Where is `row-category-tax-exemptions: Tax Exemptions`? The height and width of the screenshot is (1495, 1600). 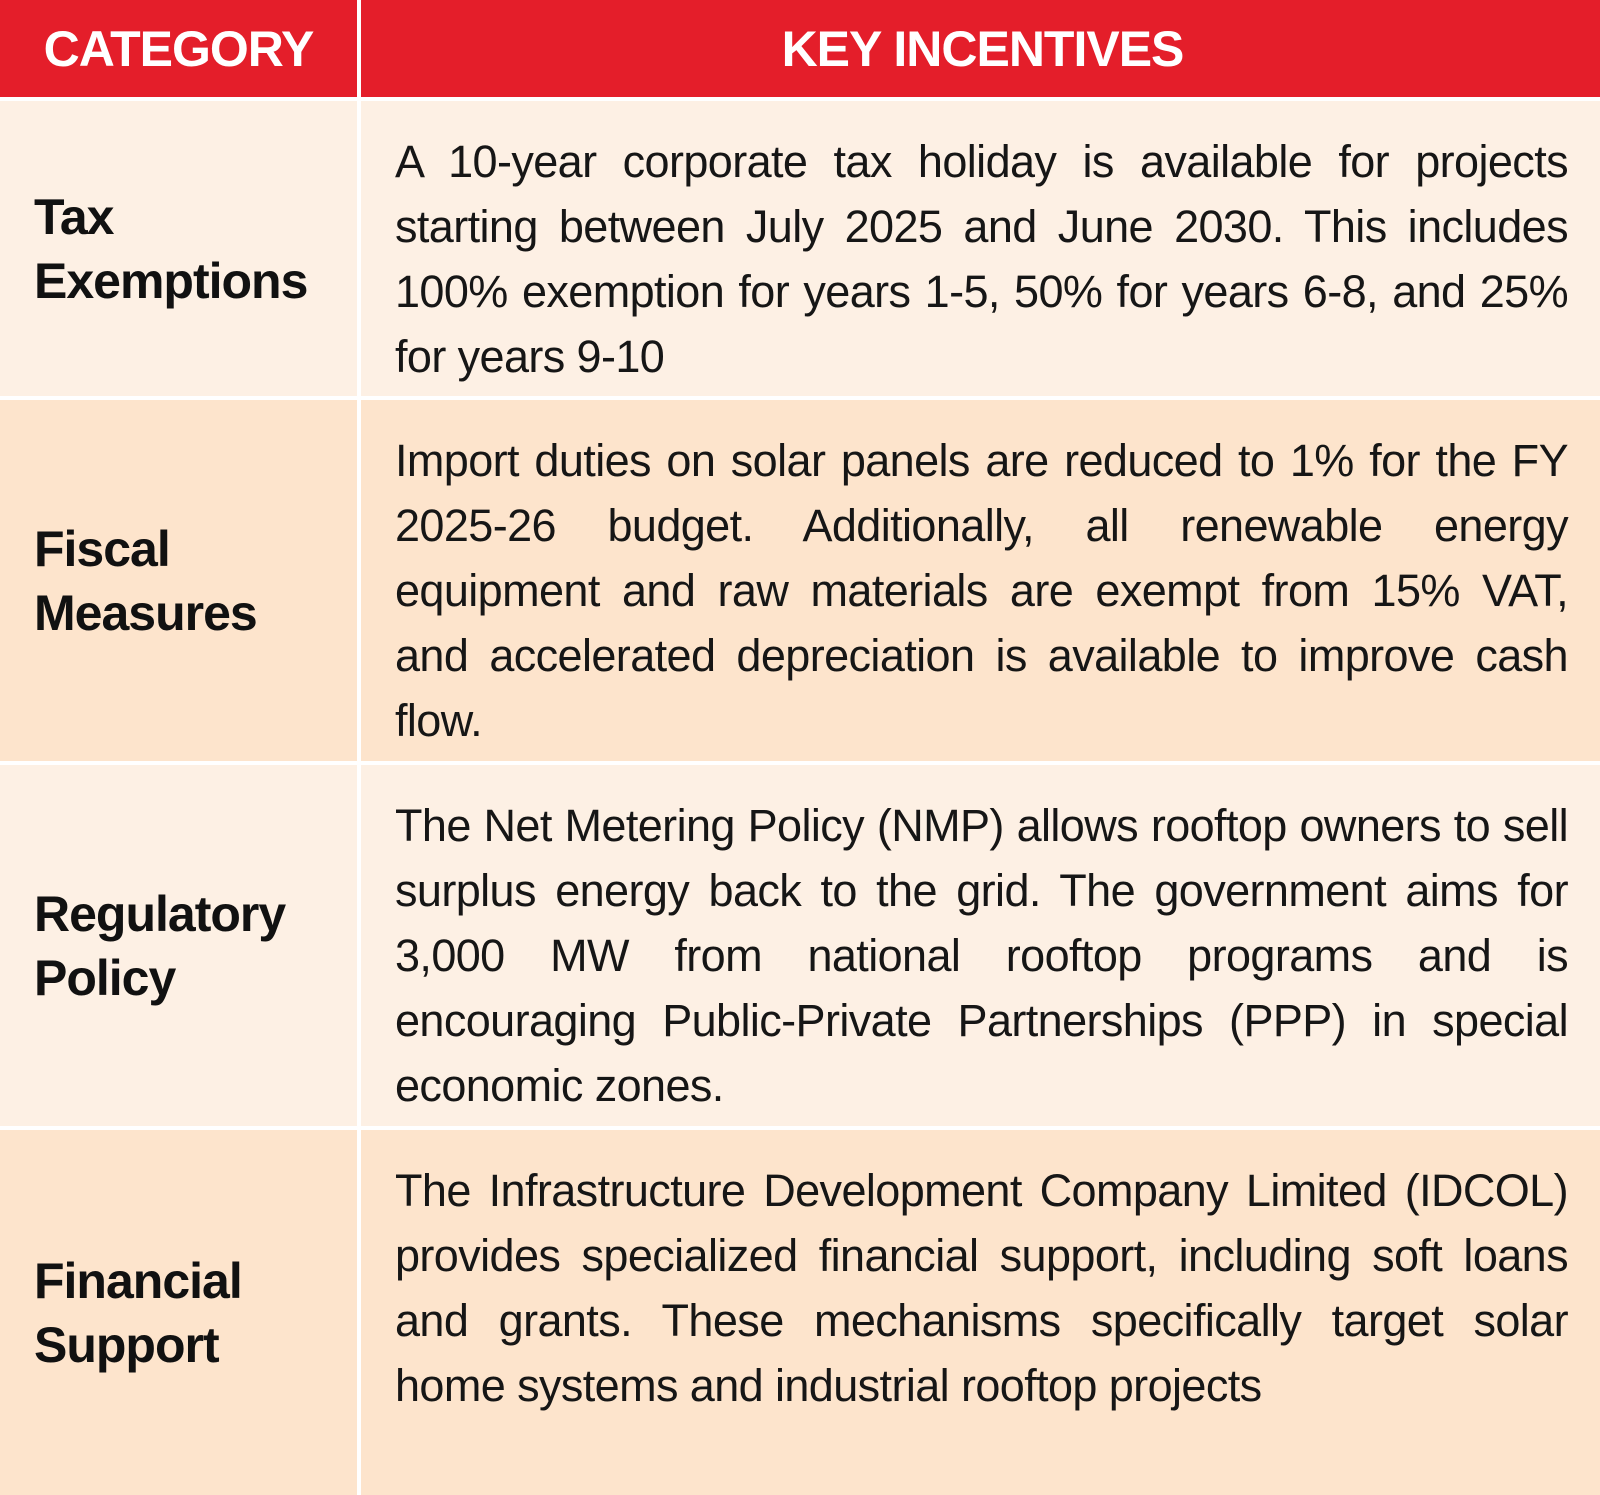 row-category-tax-exemptions: Tax Exemptions is located at coordinates (178, 248).